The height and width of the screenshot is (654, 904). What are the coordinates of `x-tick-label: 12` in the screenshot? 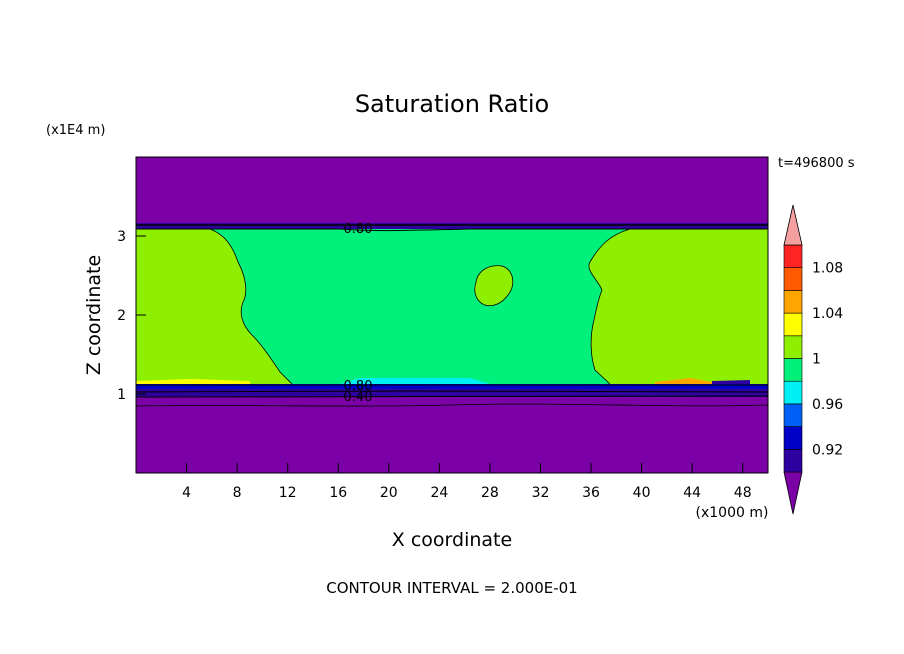 It's located at (288, 493).